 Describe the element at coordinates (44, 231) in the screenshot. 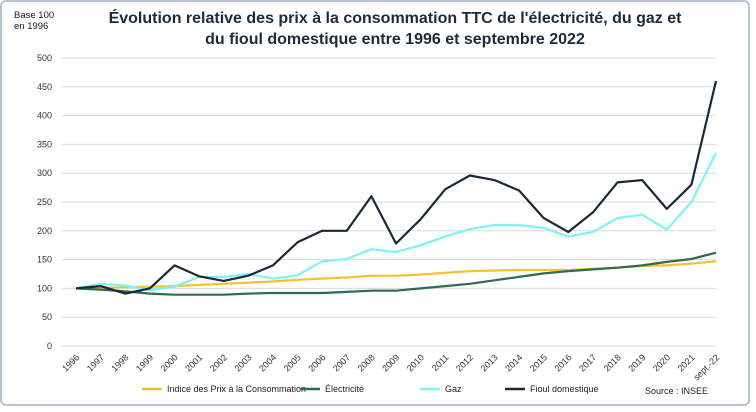

I see `y-tick-label: 200` at that location.